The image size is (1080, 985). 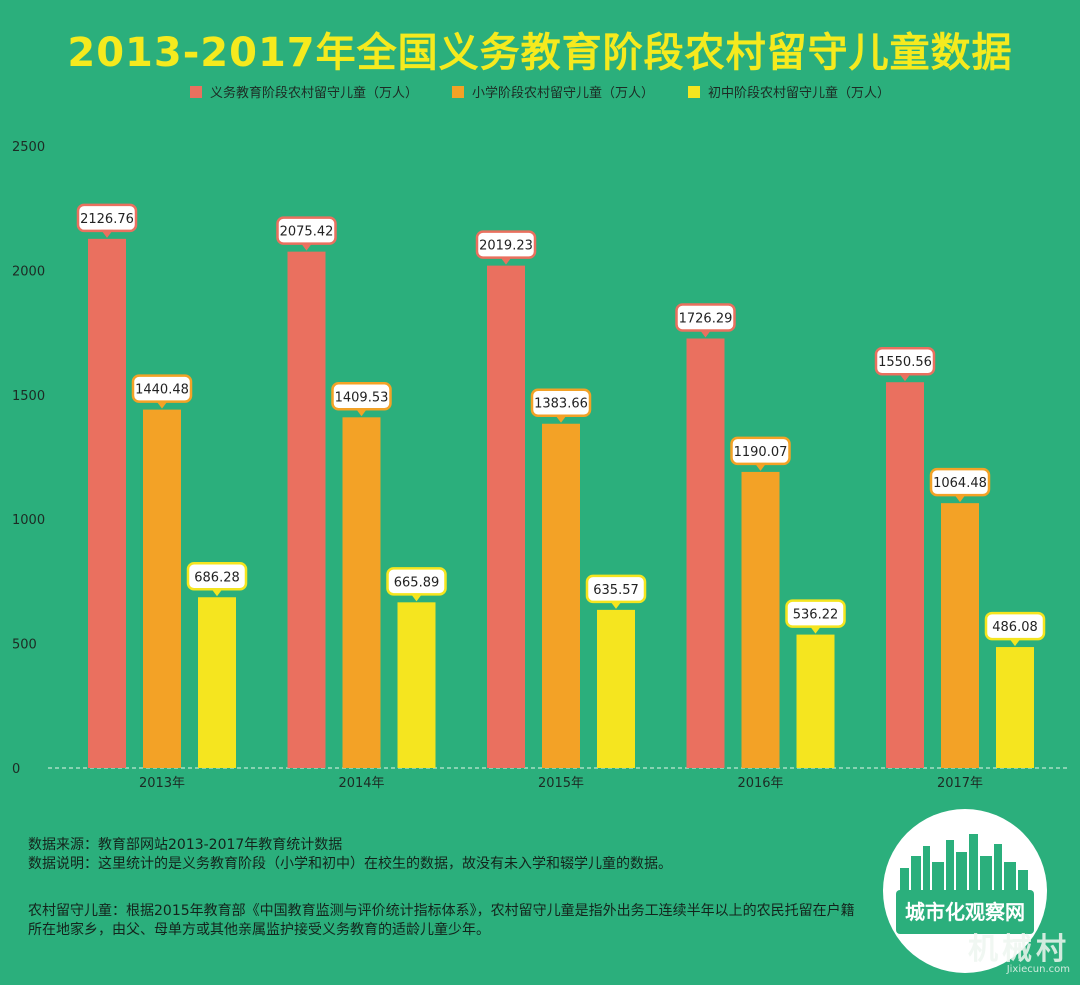 I want to click on watermark-text: 机械村, so click(x=1019, y=949).